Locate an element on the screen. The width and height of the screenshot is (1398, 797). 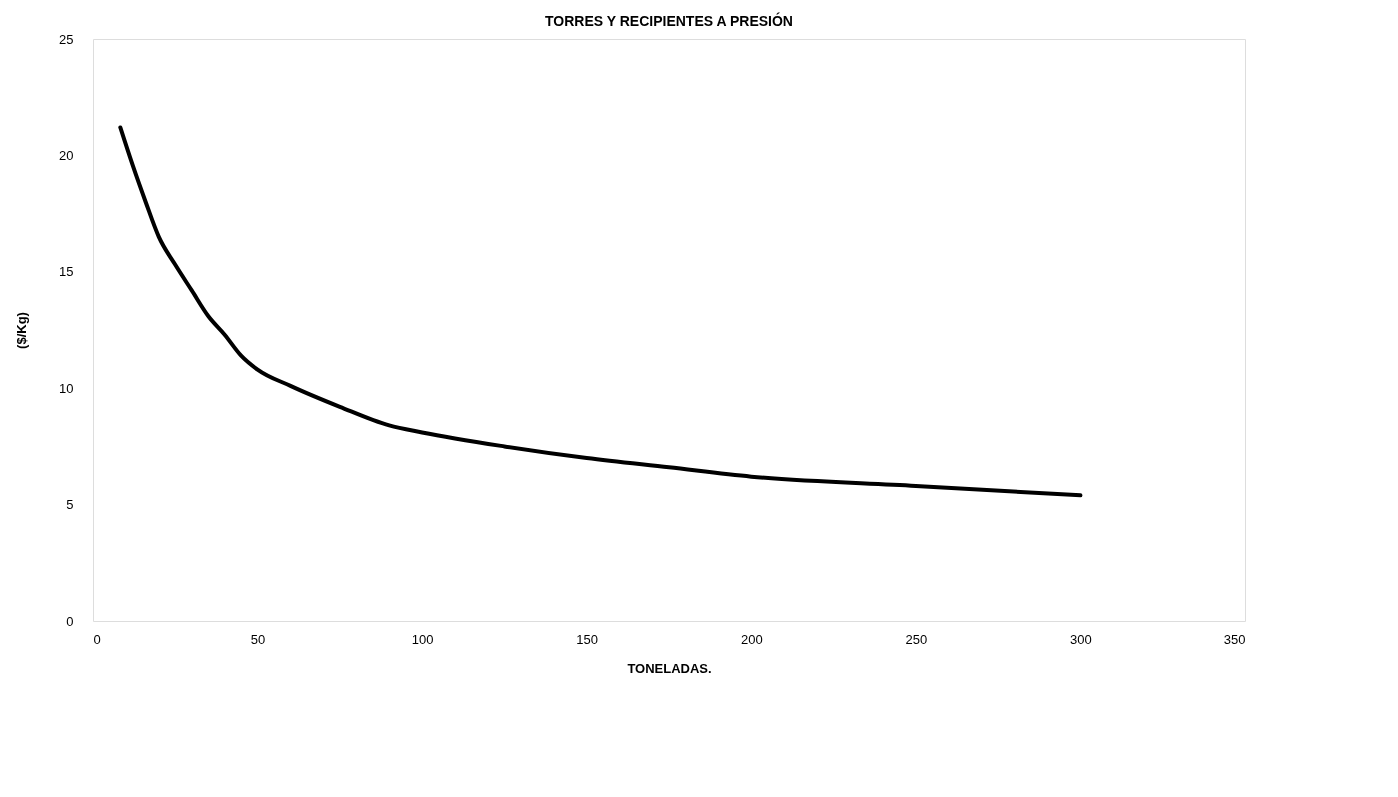
y-tick-label: 5 is located at coordinates (70, 505).